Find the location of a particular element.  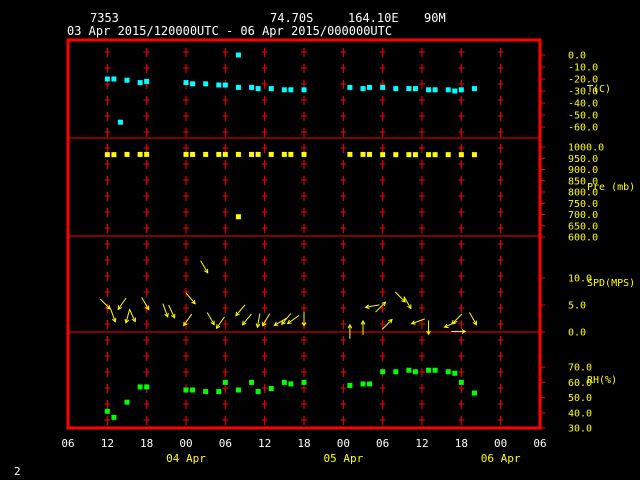

y-tick-label: -20.0 is located at coordinates (583, 80).